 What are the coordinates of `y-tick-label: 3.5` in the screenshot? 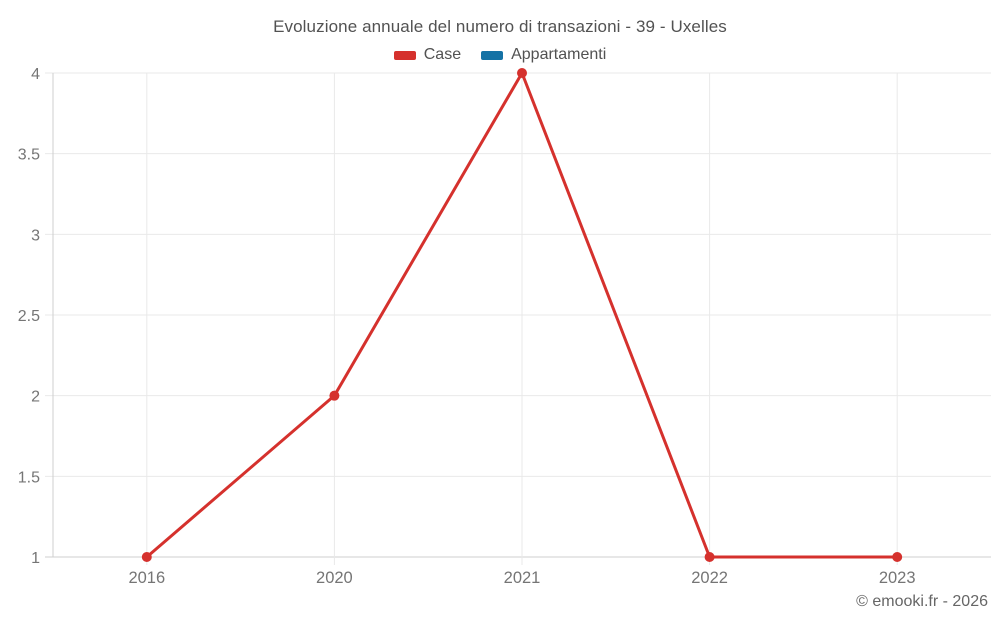 It's located at (29, 155).